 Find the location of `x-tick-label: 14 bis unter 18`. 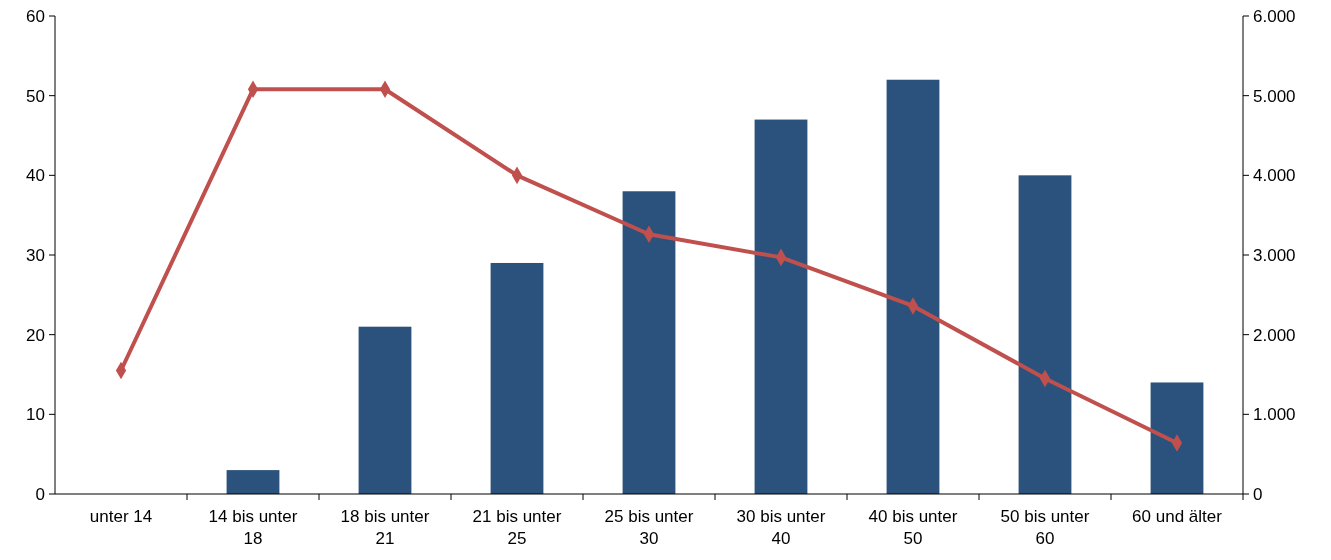

x-tick-label: 14 bis unter 18 is located at coordinates (253, 527).